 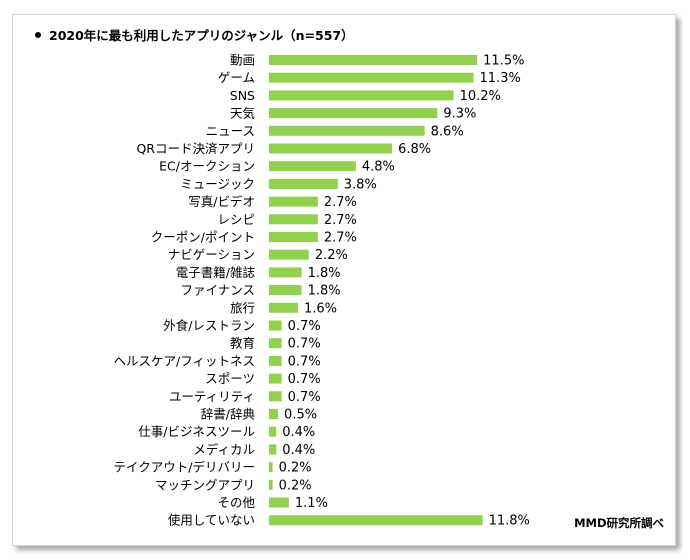 I want to click on category-label: 動画, so click(x=242, y=60).